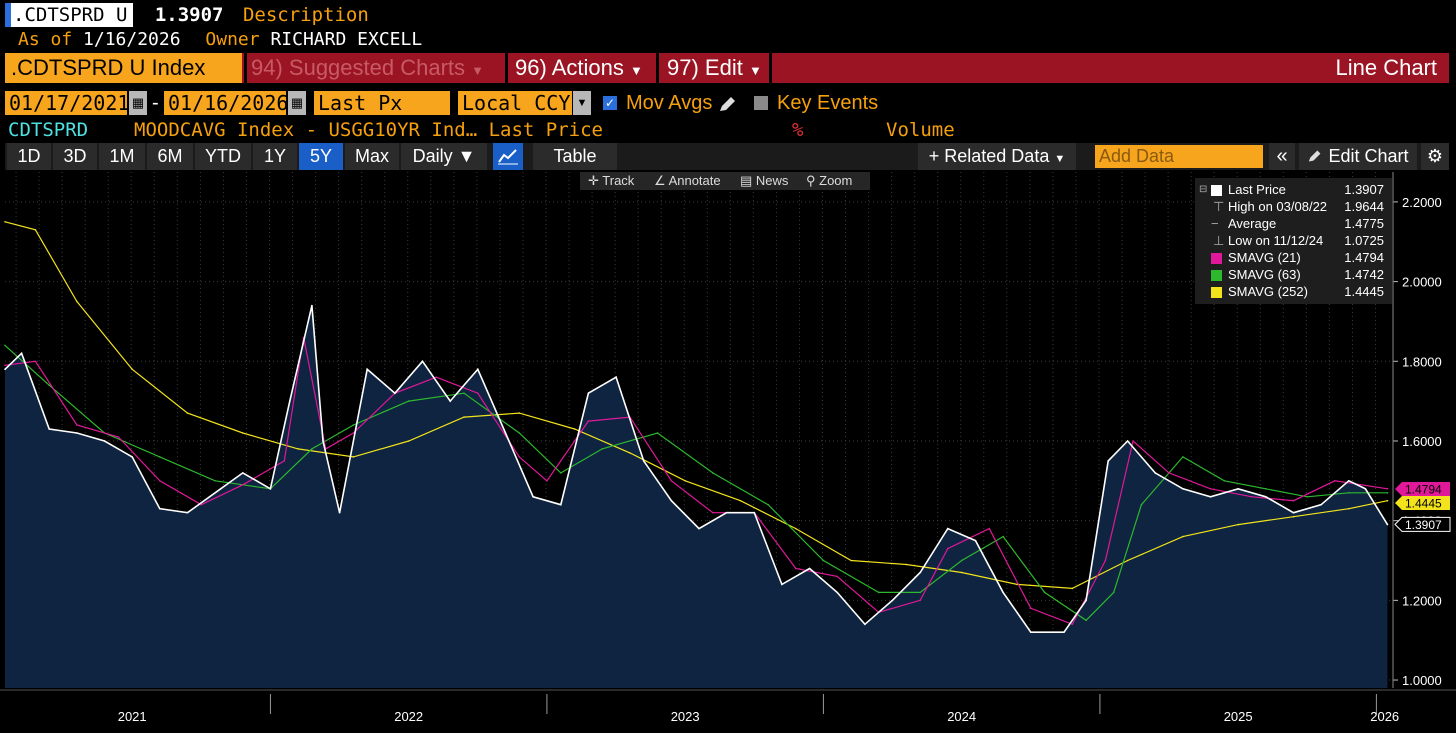  What do you see at coordinates (714, 67) in the screenshot?
I see `edit-menu: 97) Edit ▼` at bounding box center [714, 67].